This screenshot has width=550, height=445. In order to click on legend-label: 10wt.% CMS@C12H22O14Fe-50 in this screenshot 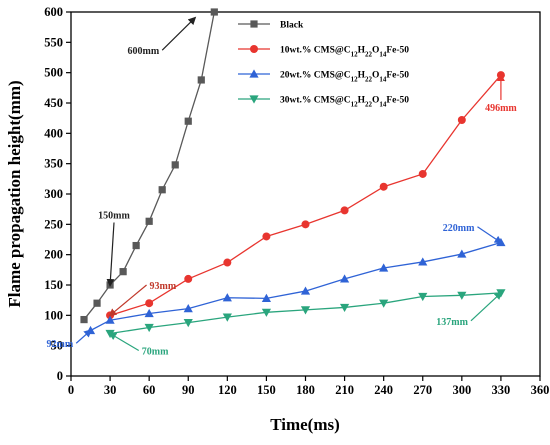, I will do `click(344, 52)`.